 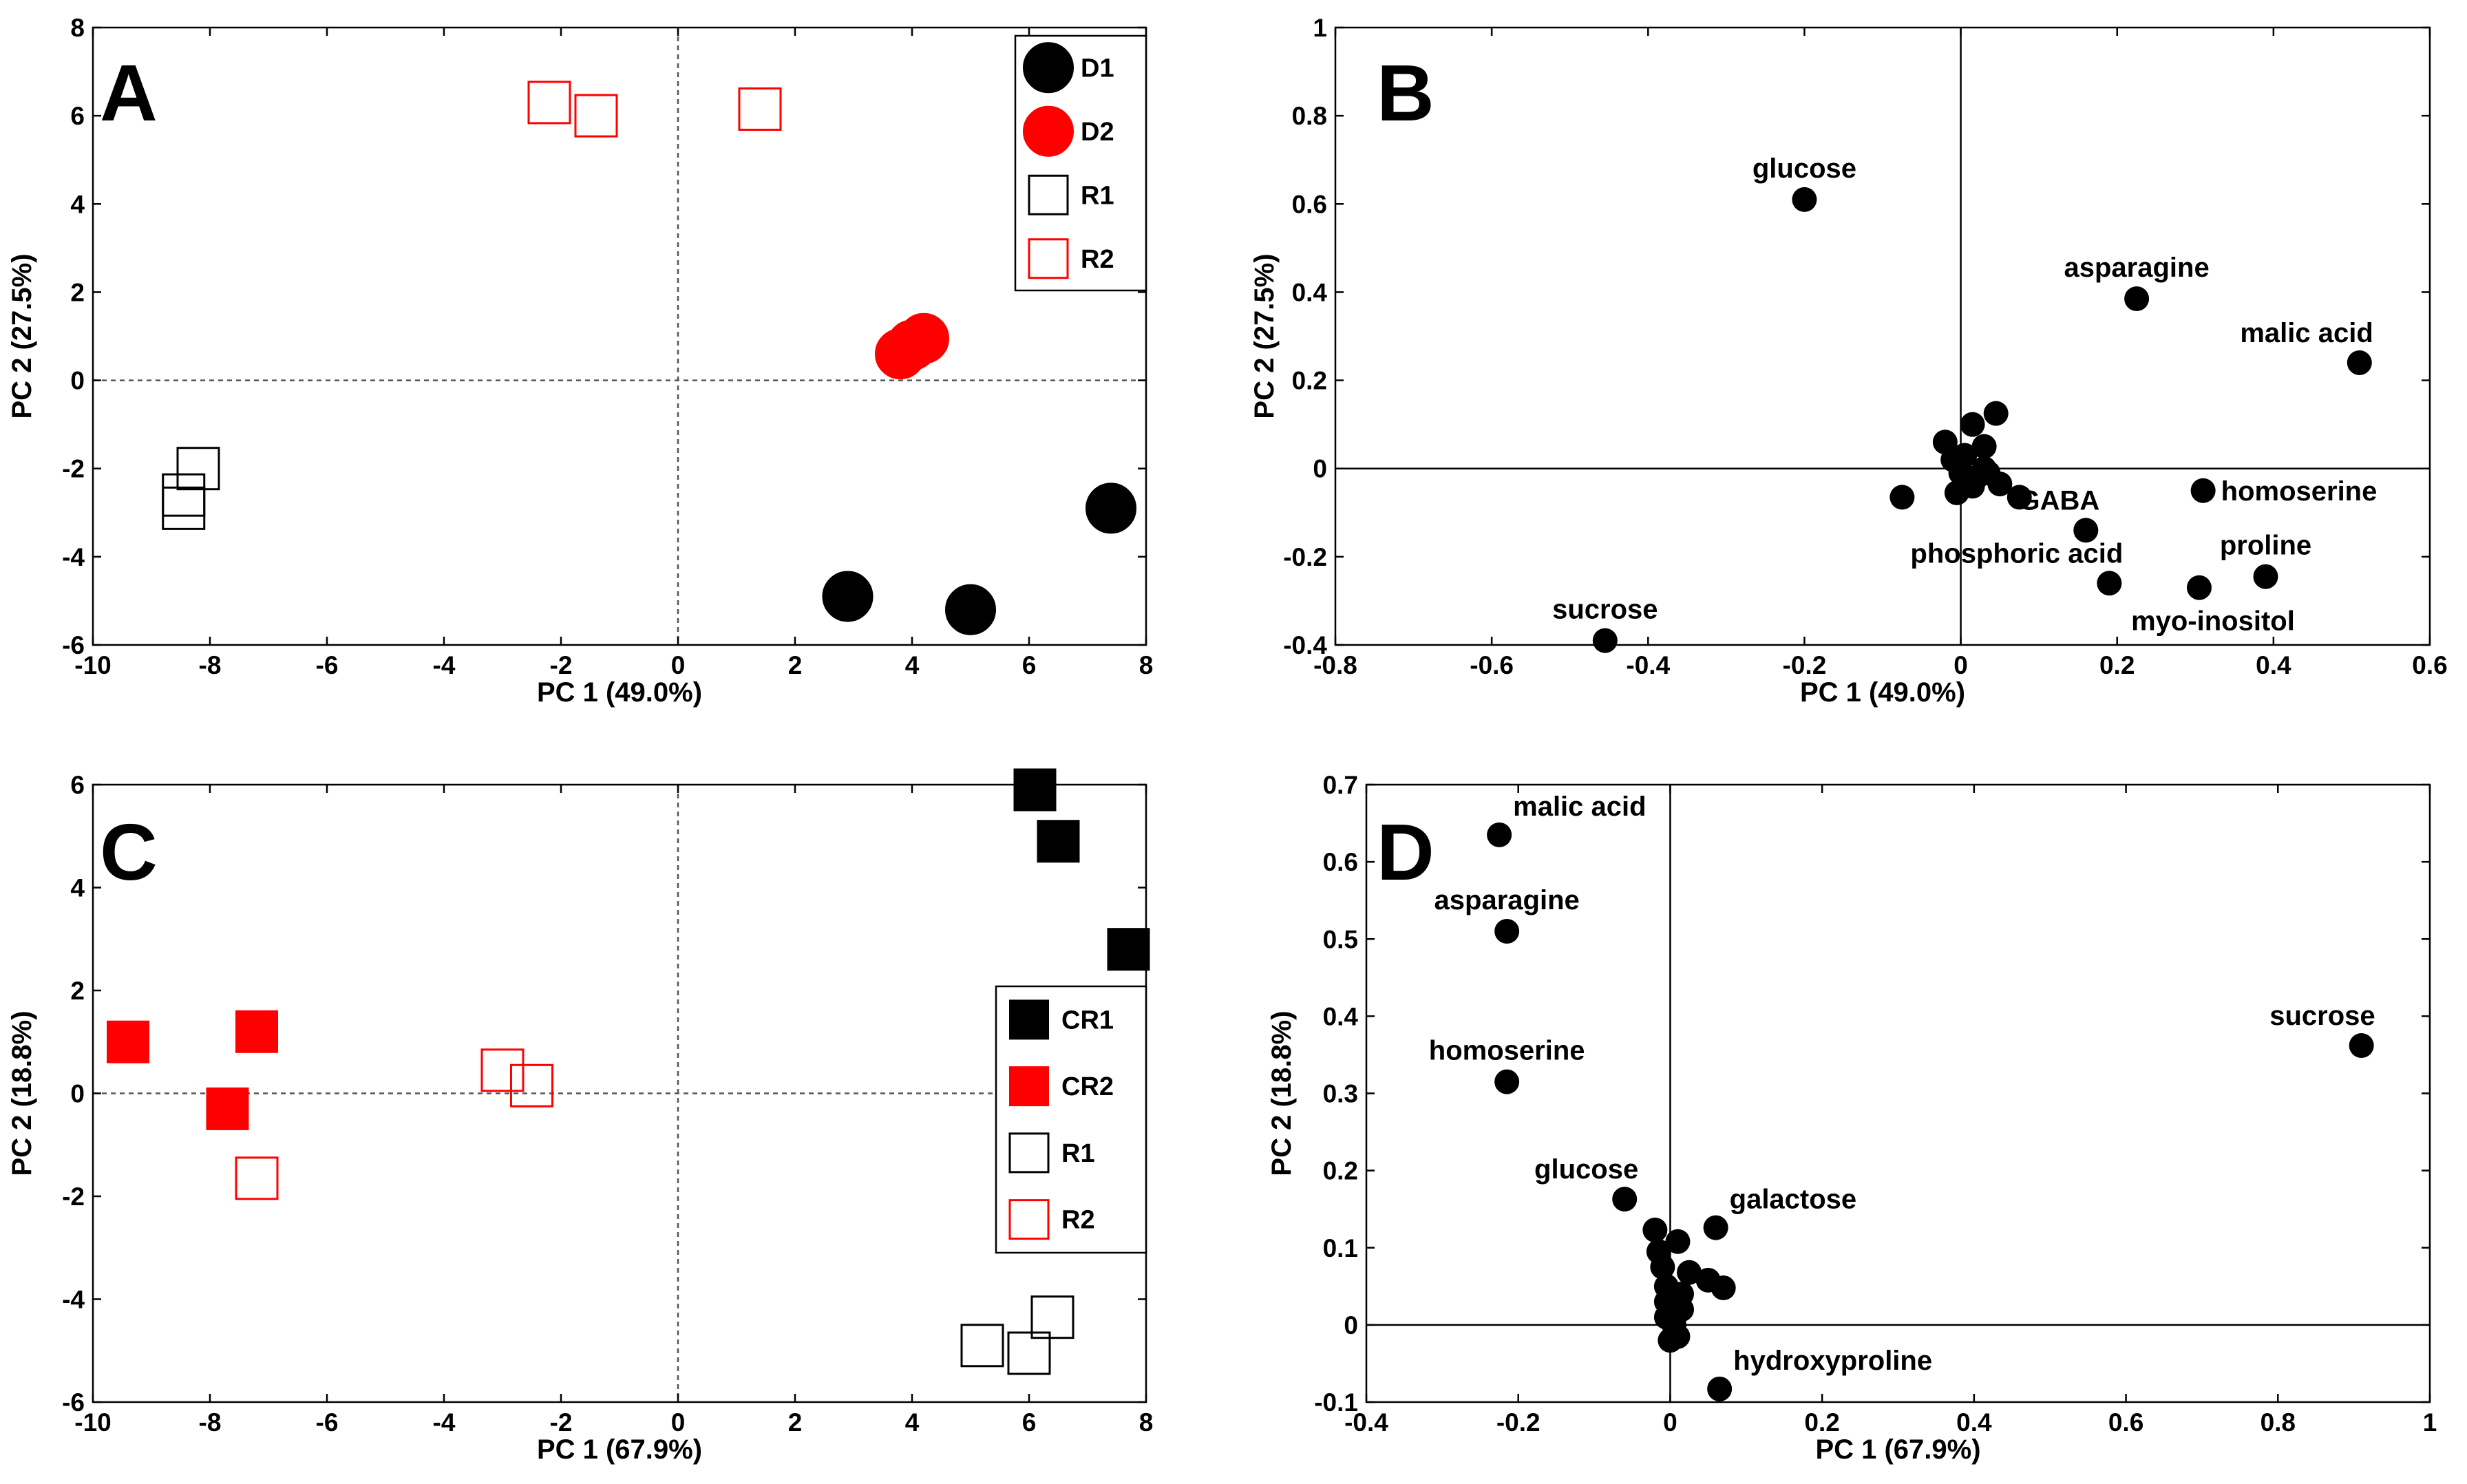 I want to click on series-R1, so click(x=191, y=488).